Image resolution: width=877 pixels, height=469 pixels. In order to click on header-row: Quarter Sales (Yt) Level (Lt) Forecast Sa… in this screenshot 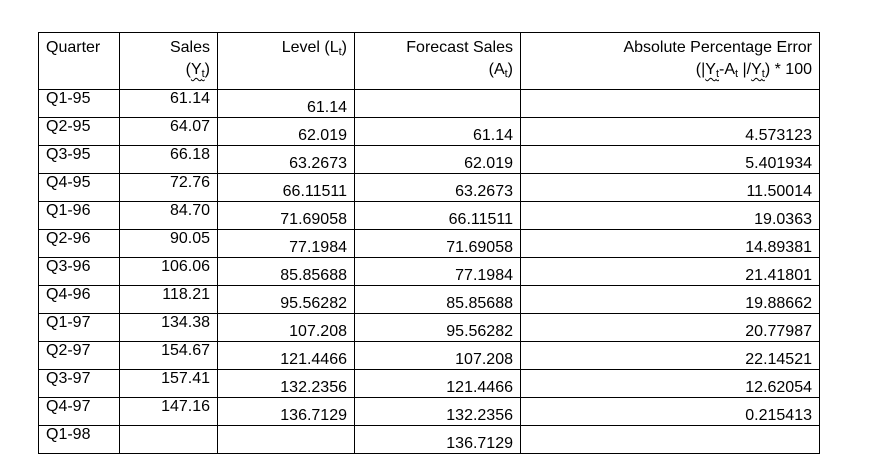, I will do `click(429, 61)`.